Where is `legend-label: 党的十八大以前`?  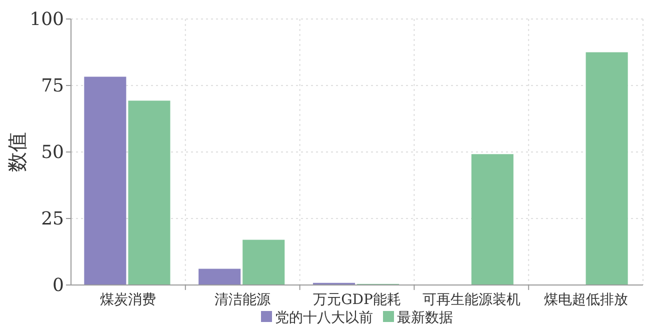 legend-label: 党的十八大以前 is located at coordinates (324, 318).